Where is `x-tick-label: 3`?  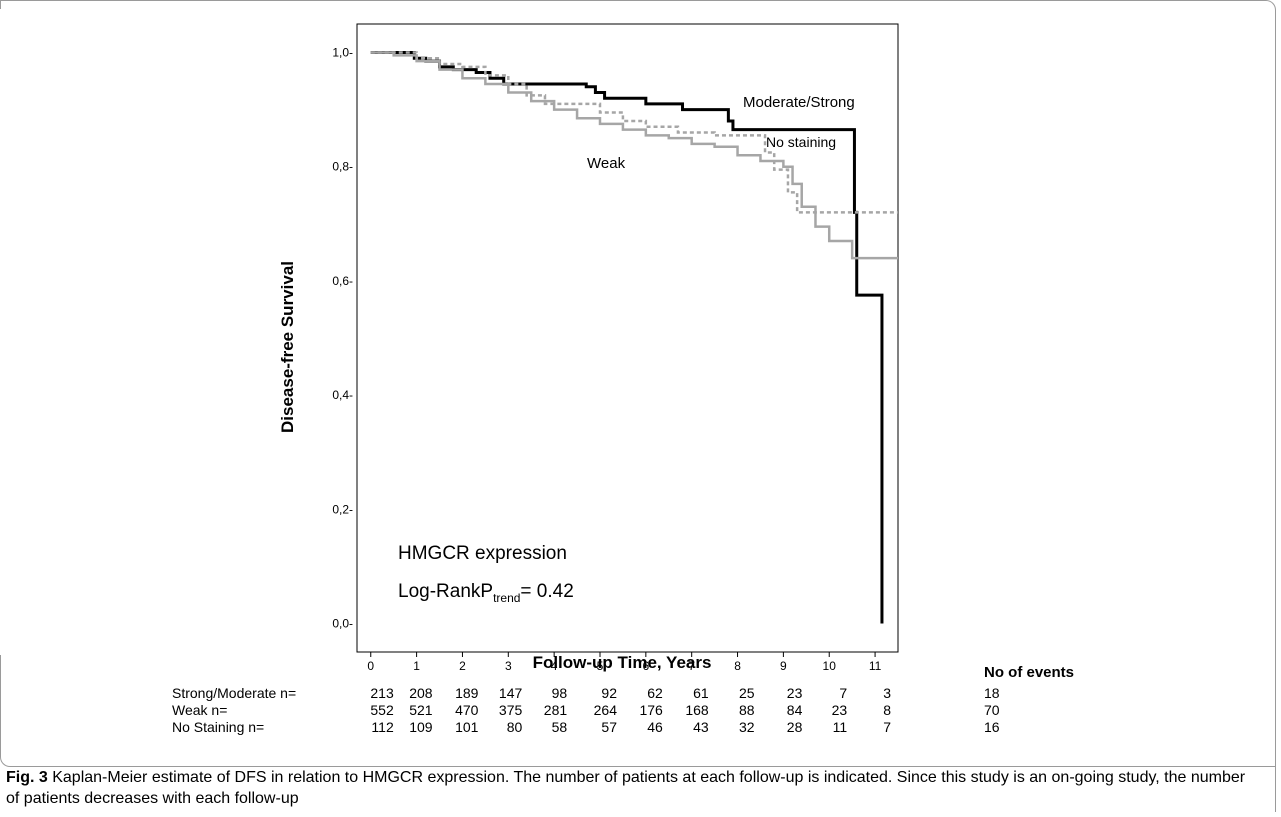 x-tick-label: 3 is located at coordinates (508, 666).